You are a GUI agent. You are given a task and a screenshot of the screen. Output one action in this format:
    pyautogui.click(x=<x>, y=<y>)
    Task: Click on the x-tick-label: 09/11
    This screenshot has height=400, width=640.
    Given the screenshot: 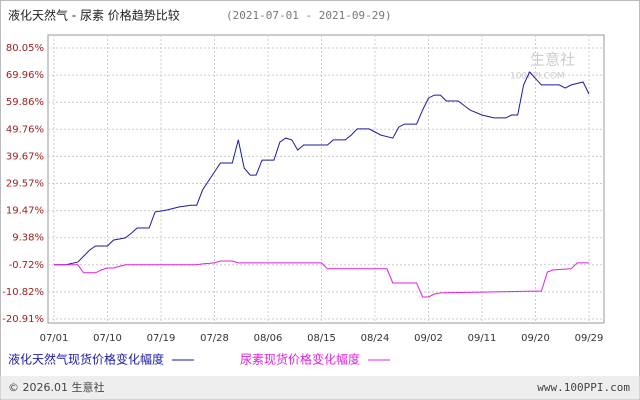 What is the action you would take?
    pyautogui.click(x=482, y=338)
    